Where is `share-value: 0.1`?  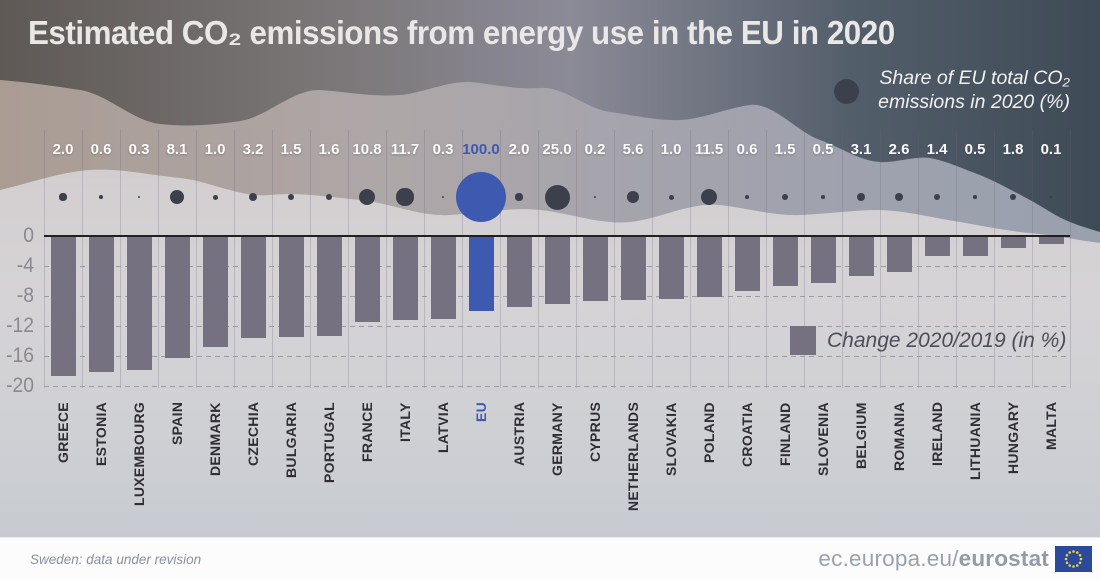 share-value: 0.1 is located at coordinates (1051, 149).